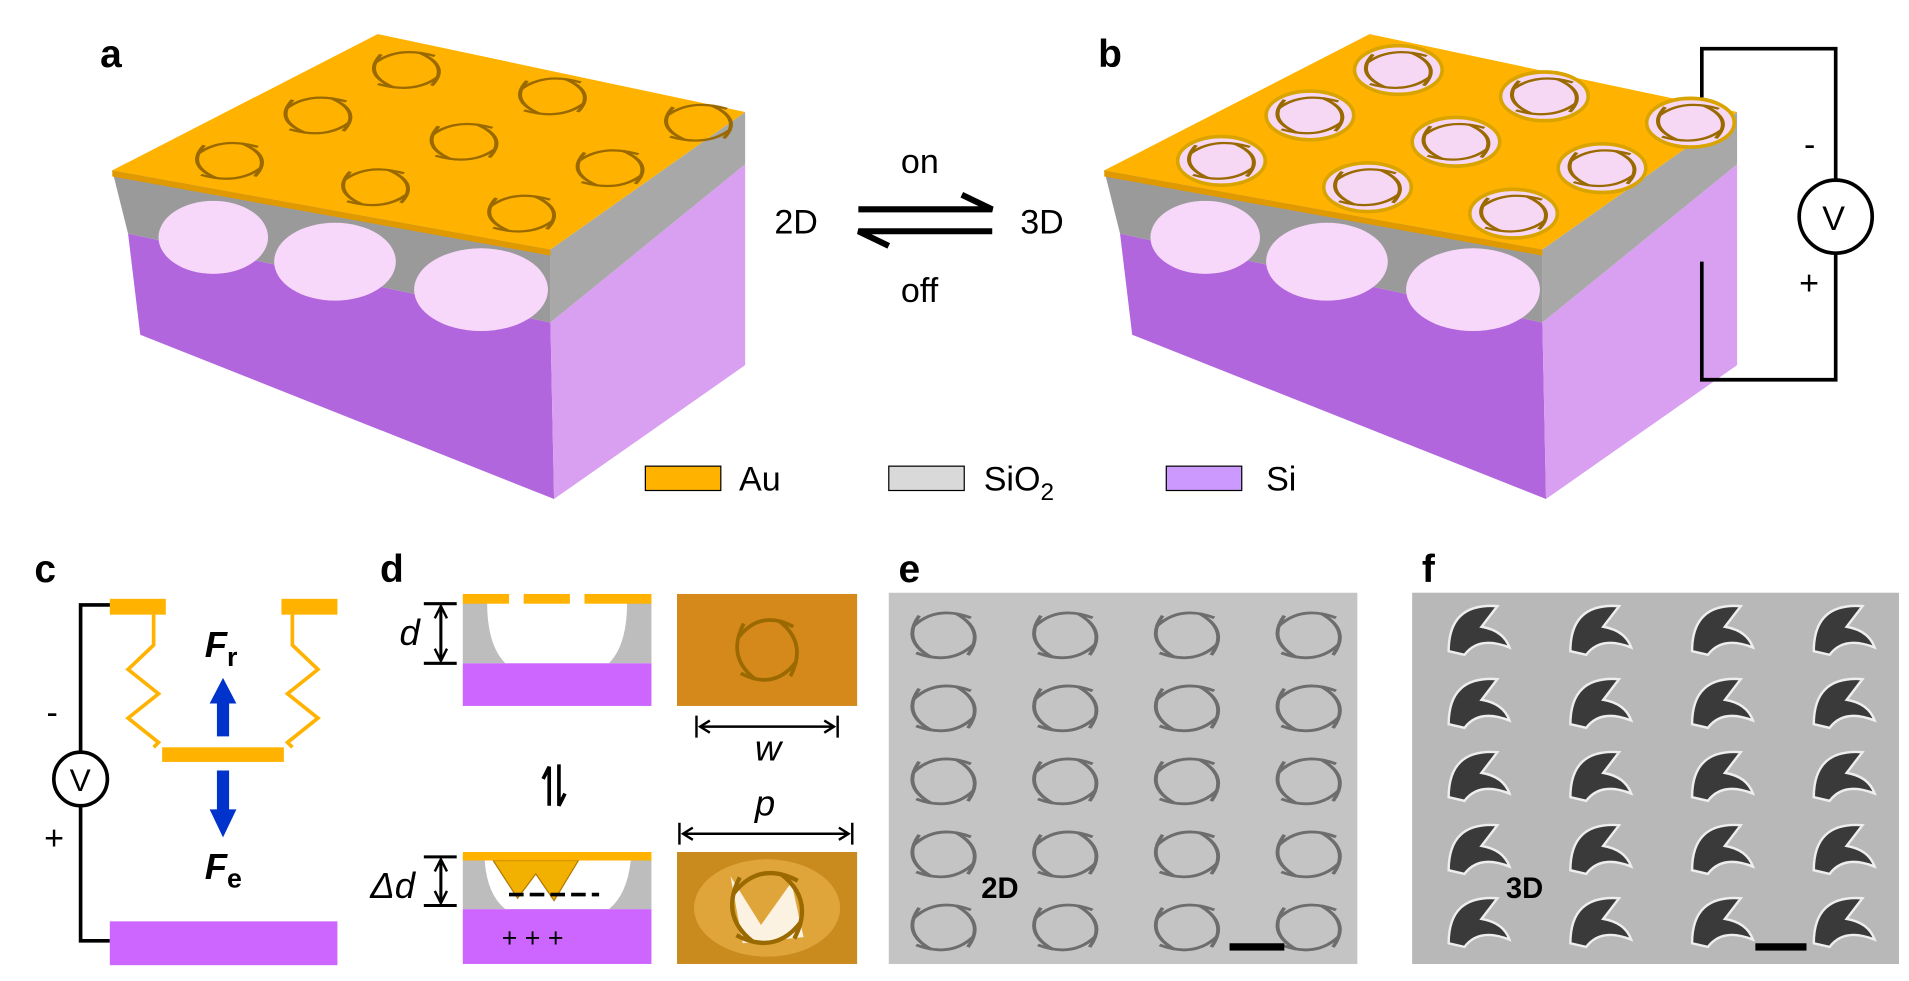 This screenshot has width=1909, height=981. I want to click on forward-arrow, so click(926, 202).